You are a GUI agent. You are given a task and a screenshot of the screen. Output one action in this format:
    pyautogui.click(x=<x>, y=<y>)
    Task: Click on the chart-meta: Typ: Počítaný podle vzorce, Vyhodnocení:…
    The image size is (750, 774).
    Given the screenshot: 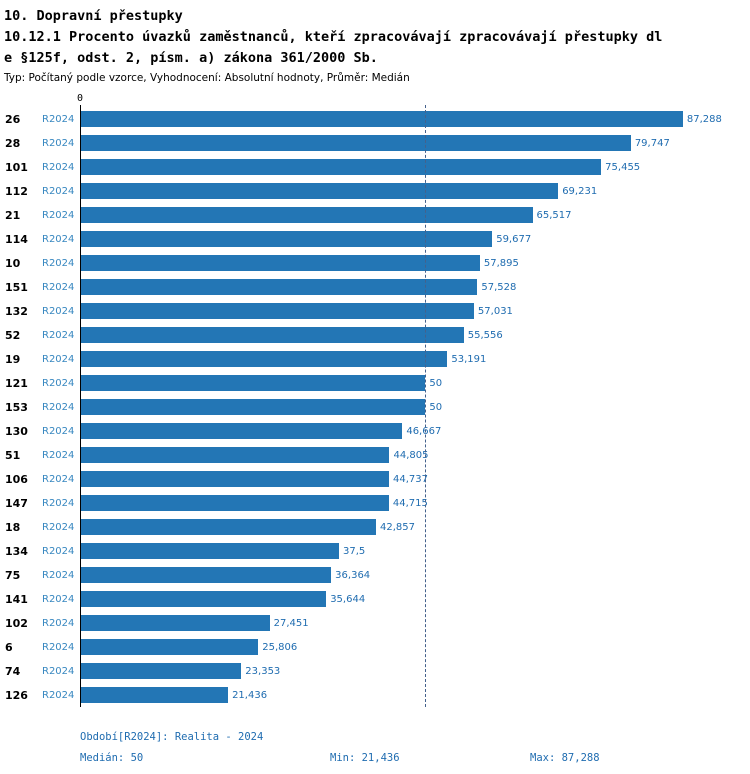 What is the action you would take?
    pyautogui.click(x=207, y=78)
    